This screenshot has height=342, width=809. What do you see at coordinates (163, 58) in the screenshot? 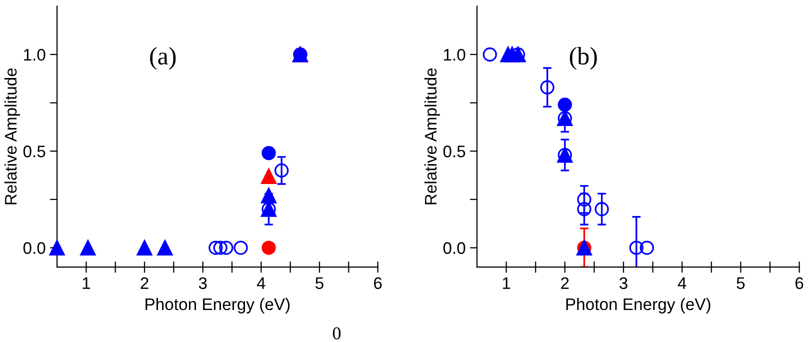
I see `annotation: (a)` at bounding box center [163, 58].